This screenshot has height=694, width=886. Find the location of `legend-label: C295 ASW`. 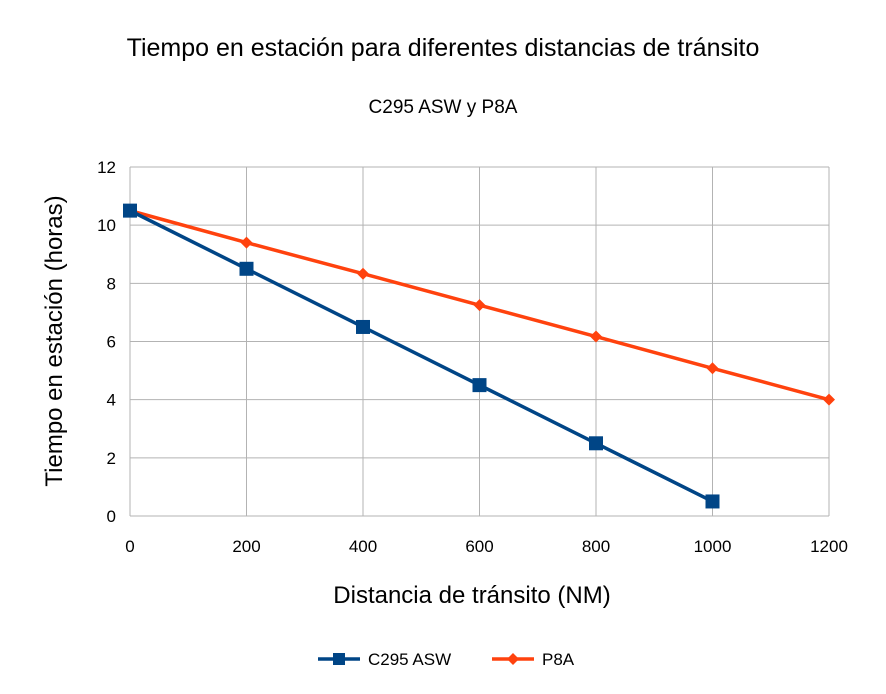

legend-label: C295 ASW is located at coordinates (409, 659).